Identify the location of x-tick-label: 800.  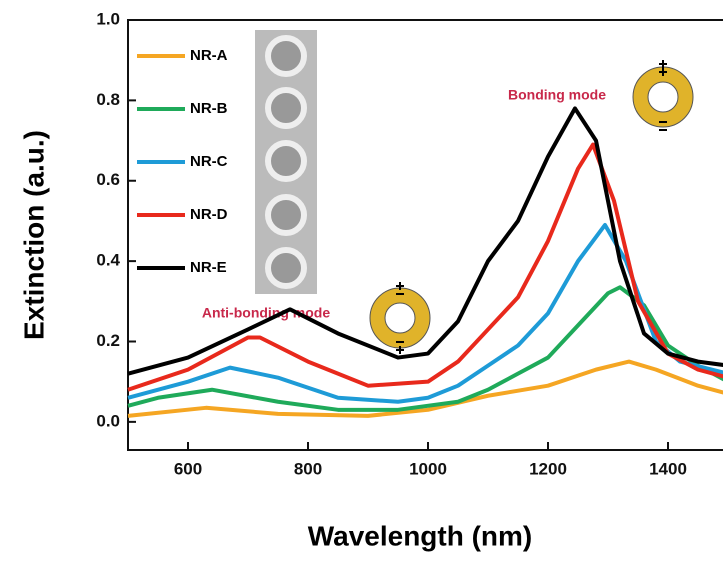
(308, 468).